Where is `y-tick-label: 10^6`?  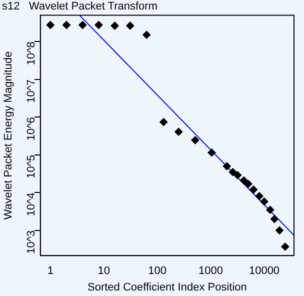
y-tick-label: 10^6 is located at coordinates (31, 129).